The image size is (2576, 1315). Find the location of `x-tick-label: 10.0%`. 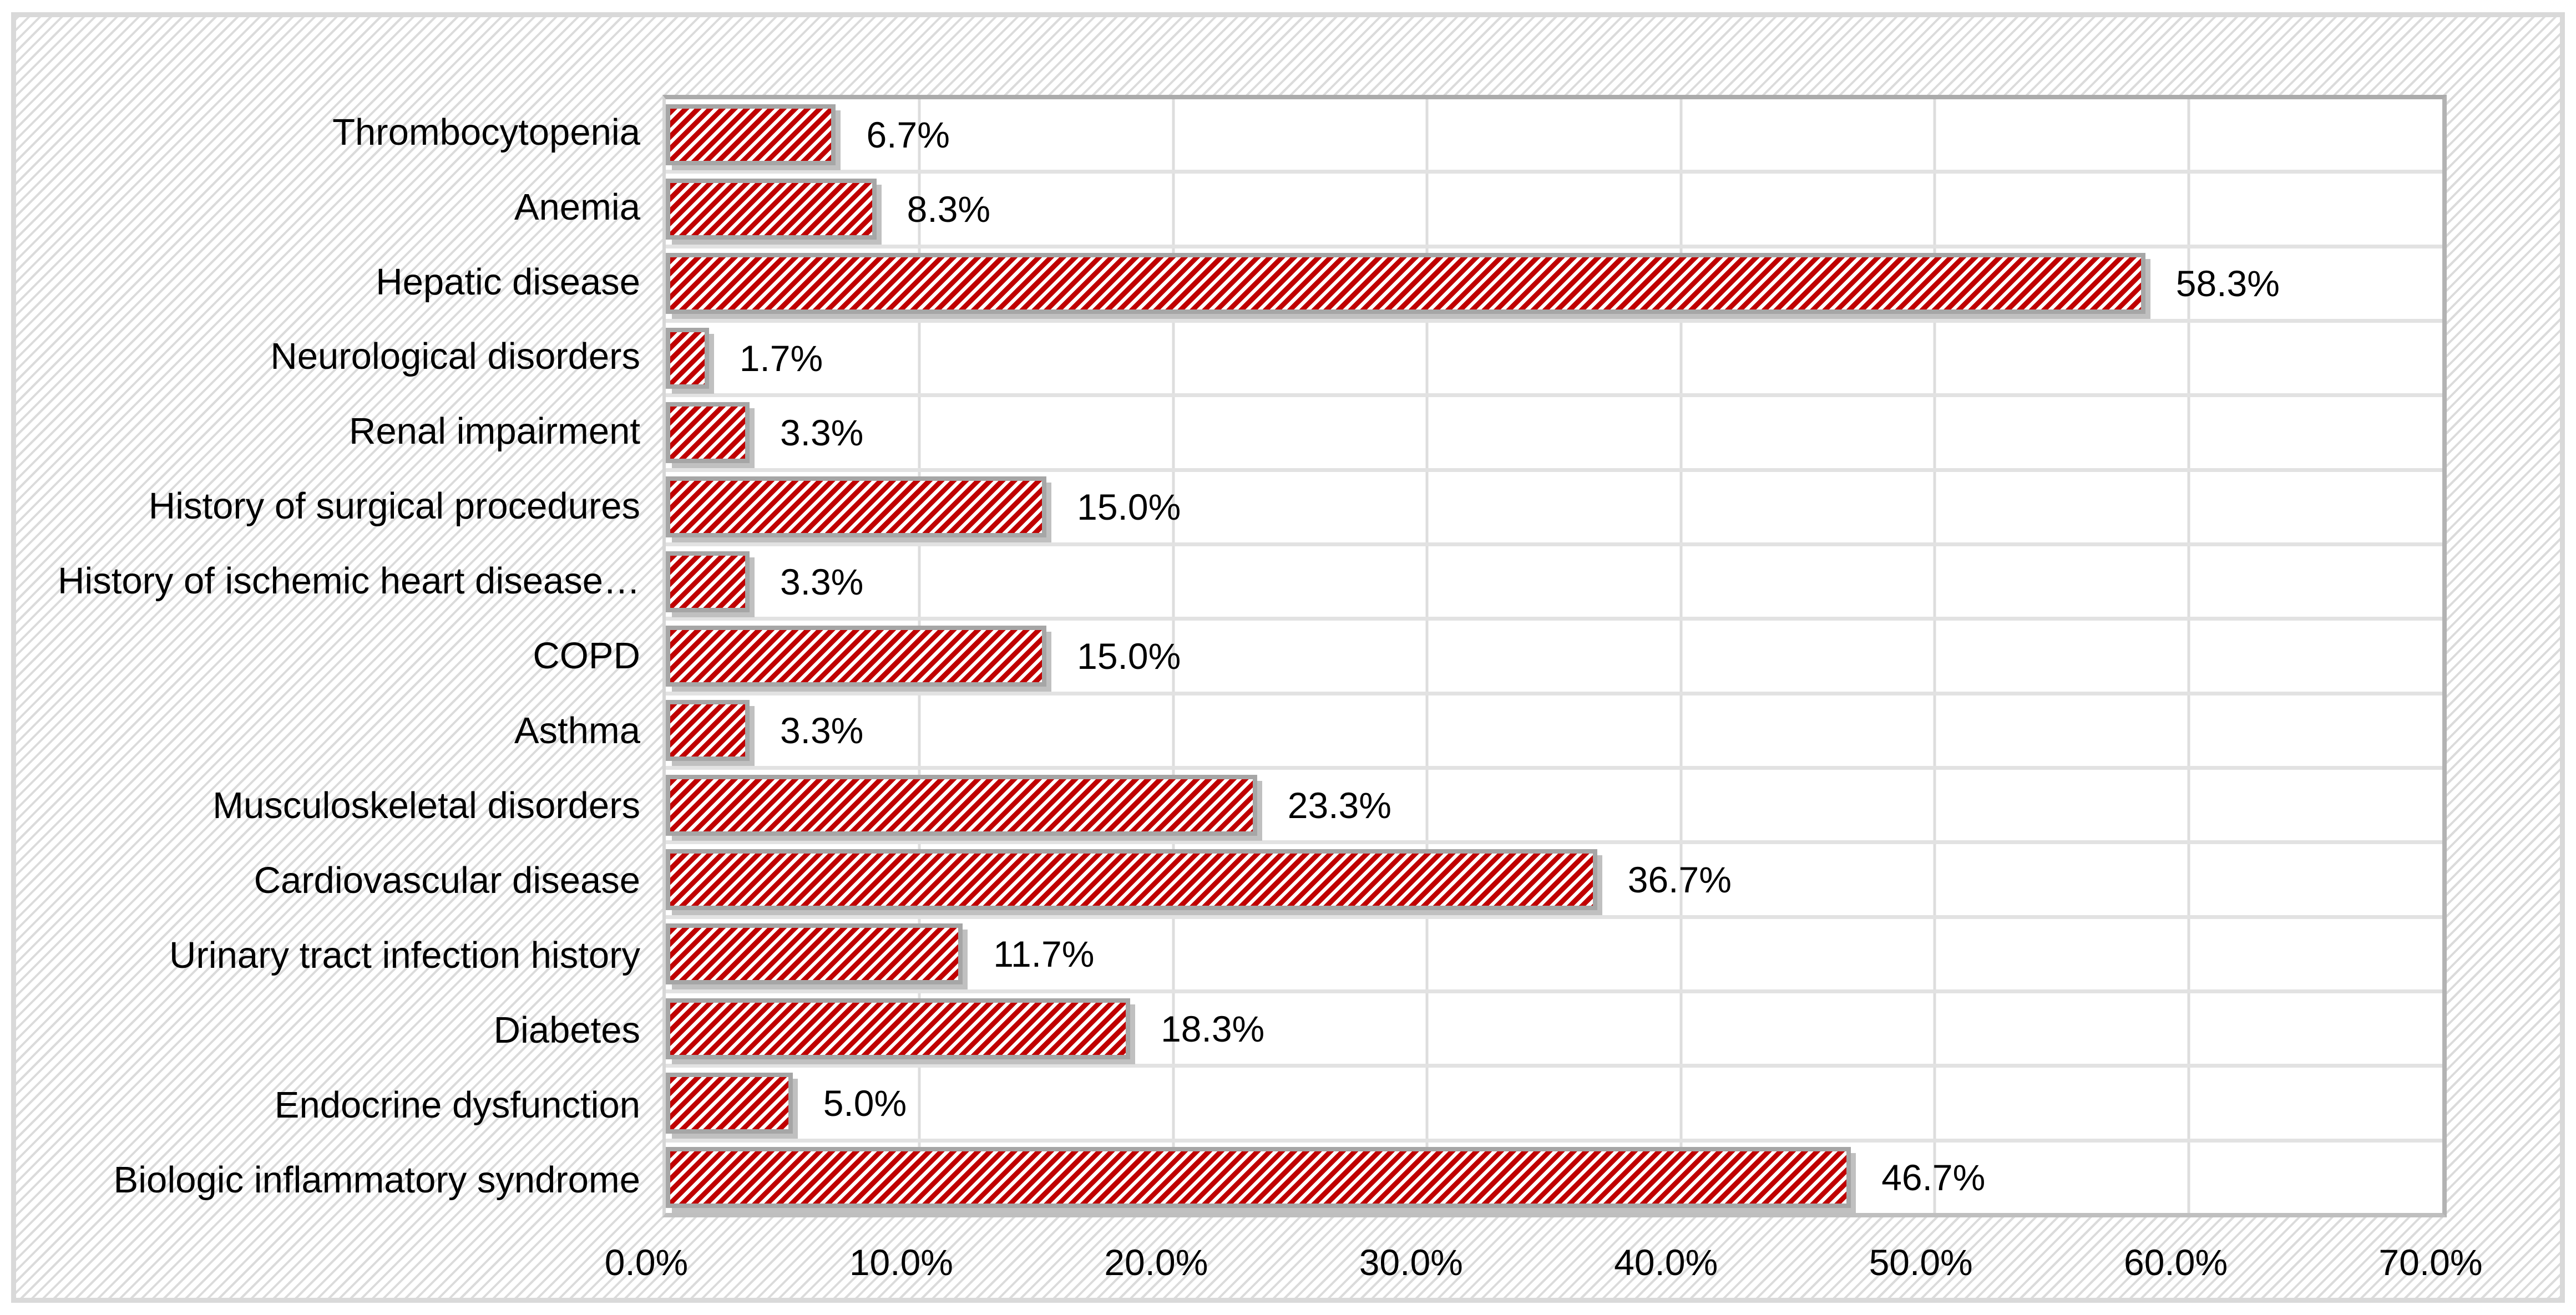

x-tick-label: 10.0% is located at coordinates (901, 1262).